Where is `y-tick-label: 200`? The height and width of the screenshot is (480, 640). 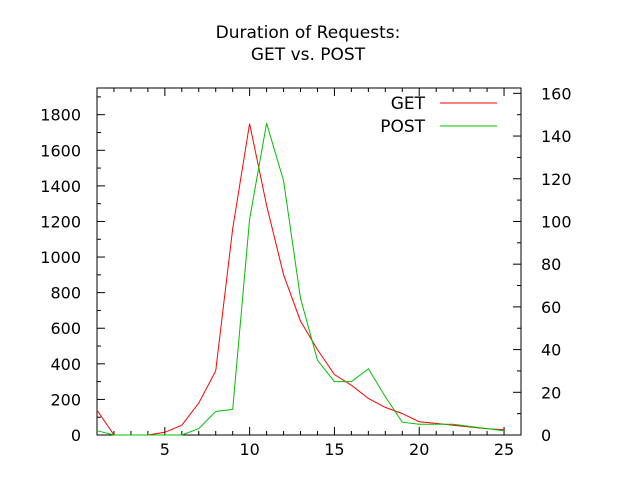 y-tick-label: 200 is located at coordinates (65, 399).